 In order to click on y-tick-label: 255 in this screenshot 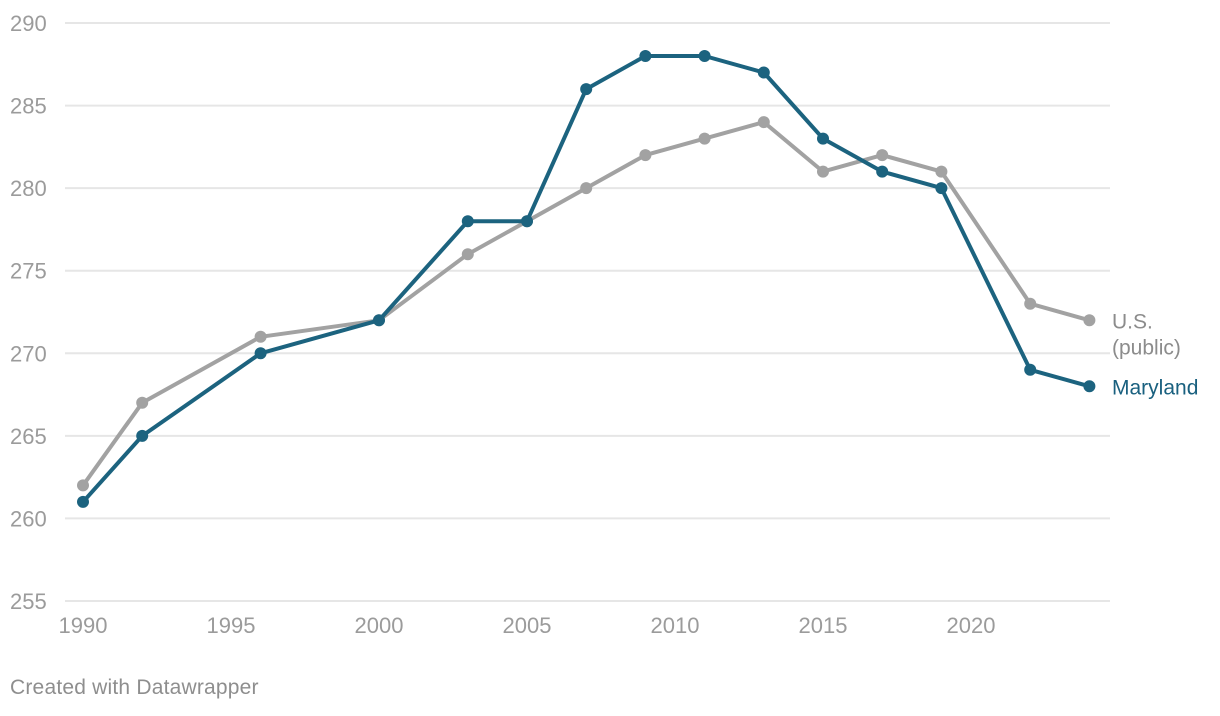, I will do `click(28, 601)`.